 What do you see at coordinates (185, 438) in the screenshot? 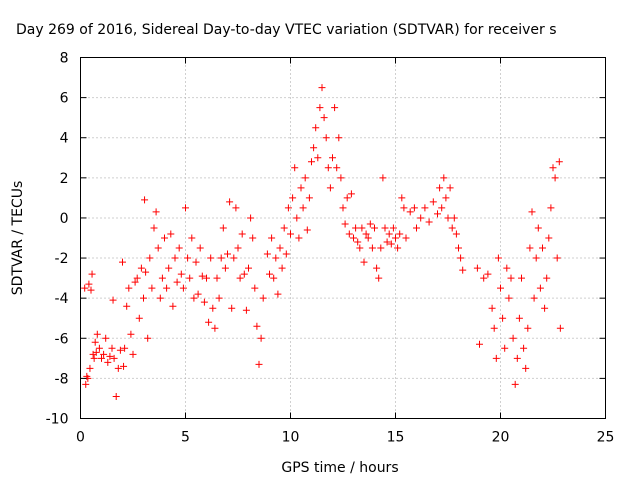
I see `x-tick-label: 5` at bounding box center [185, 438].